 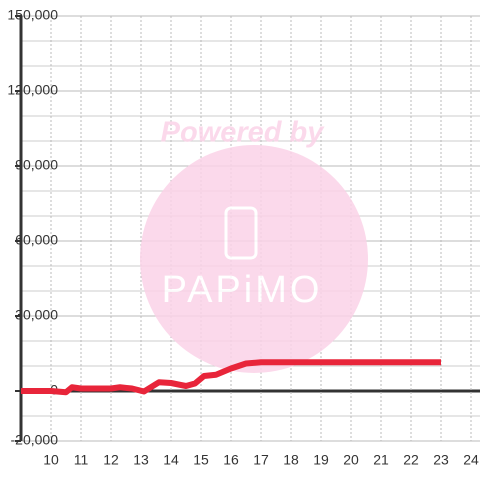 I want to click on y-tick-label: -20,000, so click(x=35, y=440).